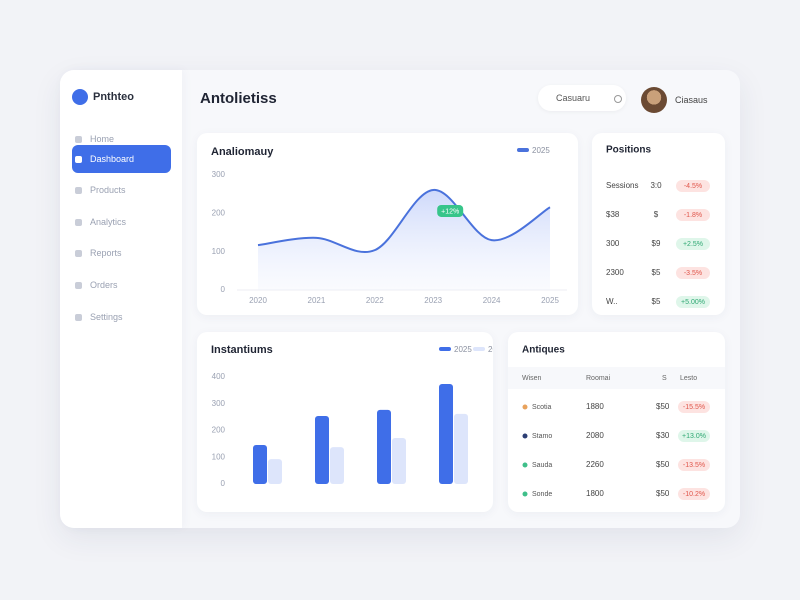  Describe the element at coordinates (219, 376) in the screenshot. I see `y-tick-label: 400` at that location.